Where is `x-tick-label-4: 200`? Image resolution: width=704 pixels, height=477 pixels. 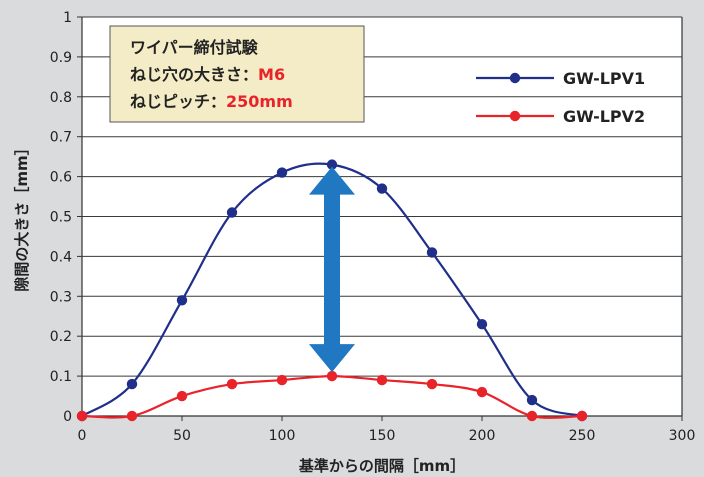
x-tick-label-4: 200 is located at coordinates (482, 436).